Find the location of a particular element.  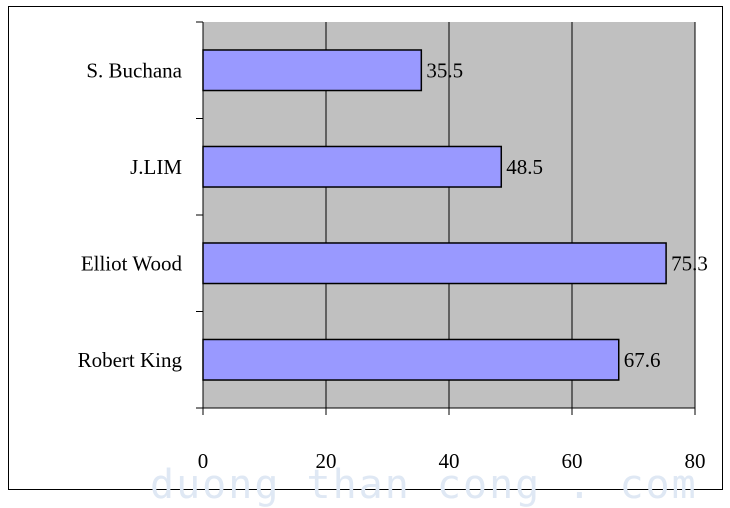

data-label: 35.5 is located at coordinates (444, 70).